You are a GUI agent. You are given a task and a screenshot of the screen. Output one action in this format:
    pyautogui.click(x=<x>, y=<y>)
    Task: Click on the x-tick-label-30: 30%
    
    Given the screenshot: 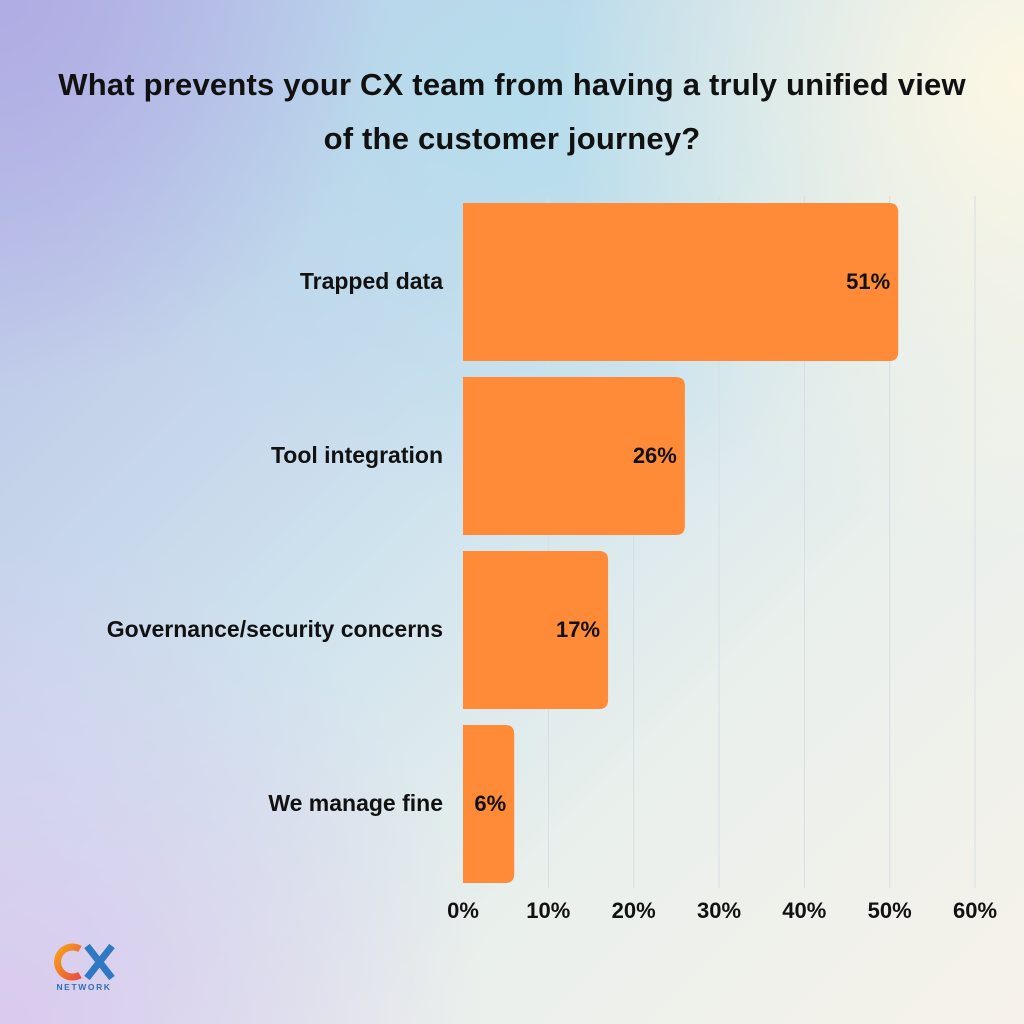 What is the action you would take?
    pyautogui.click(x=719, y=910)
    